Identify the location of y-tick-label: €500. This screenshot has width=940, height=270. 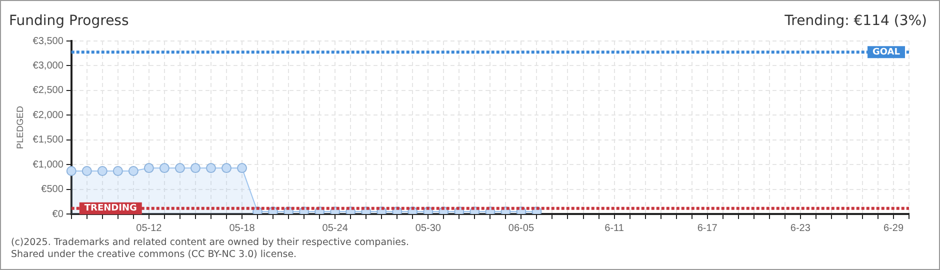
(52, 190).